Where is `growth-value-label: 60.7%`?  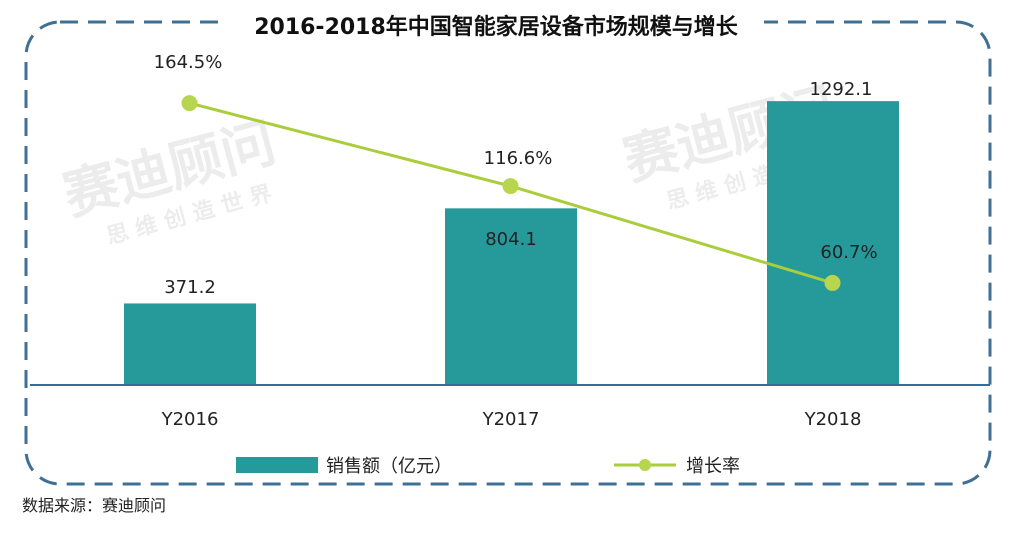 growth-value-label: 60.7% is located at coordinates (848, 252).